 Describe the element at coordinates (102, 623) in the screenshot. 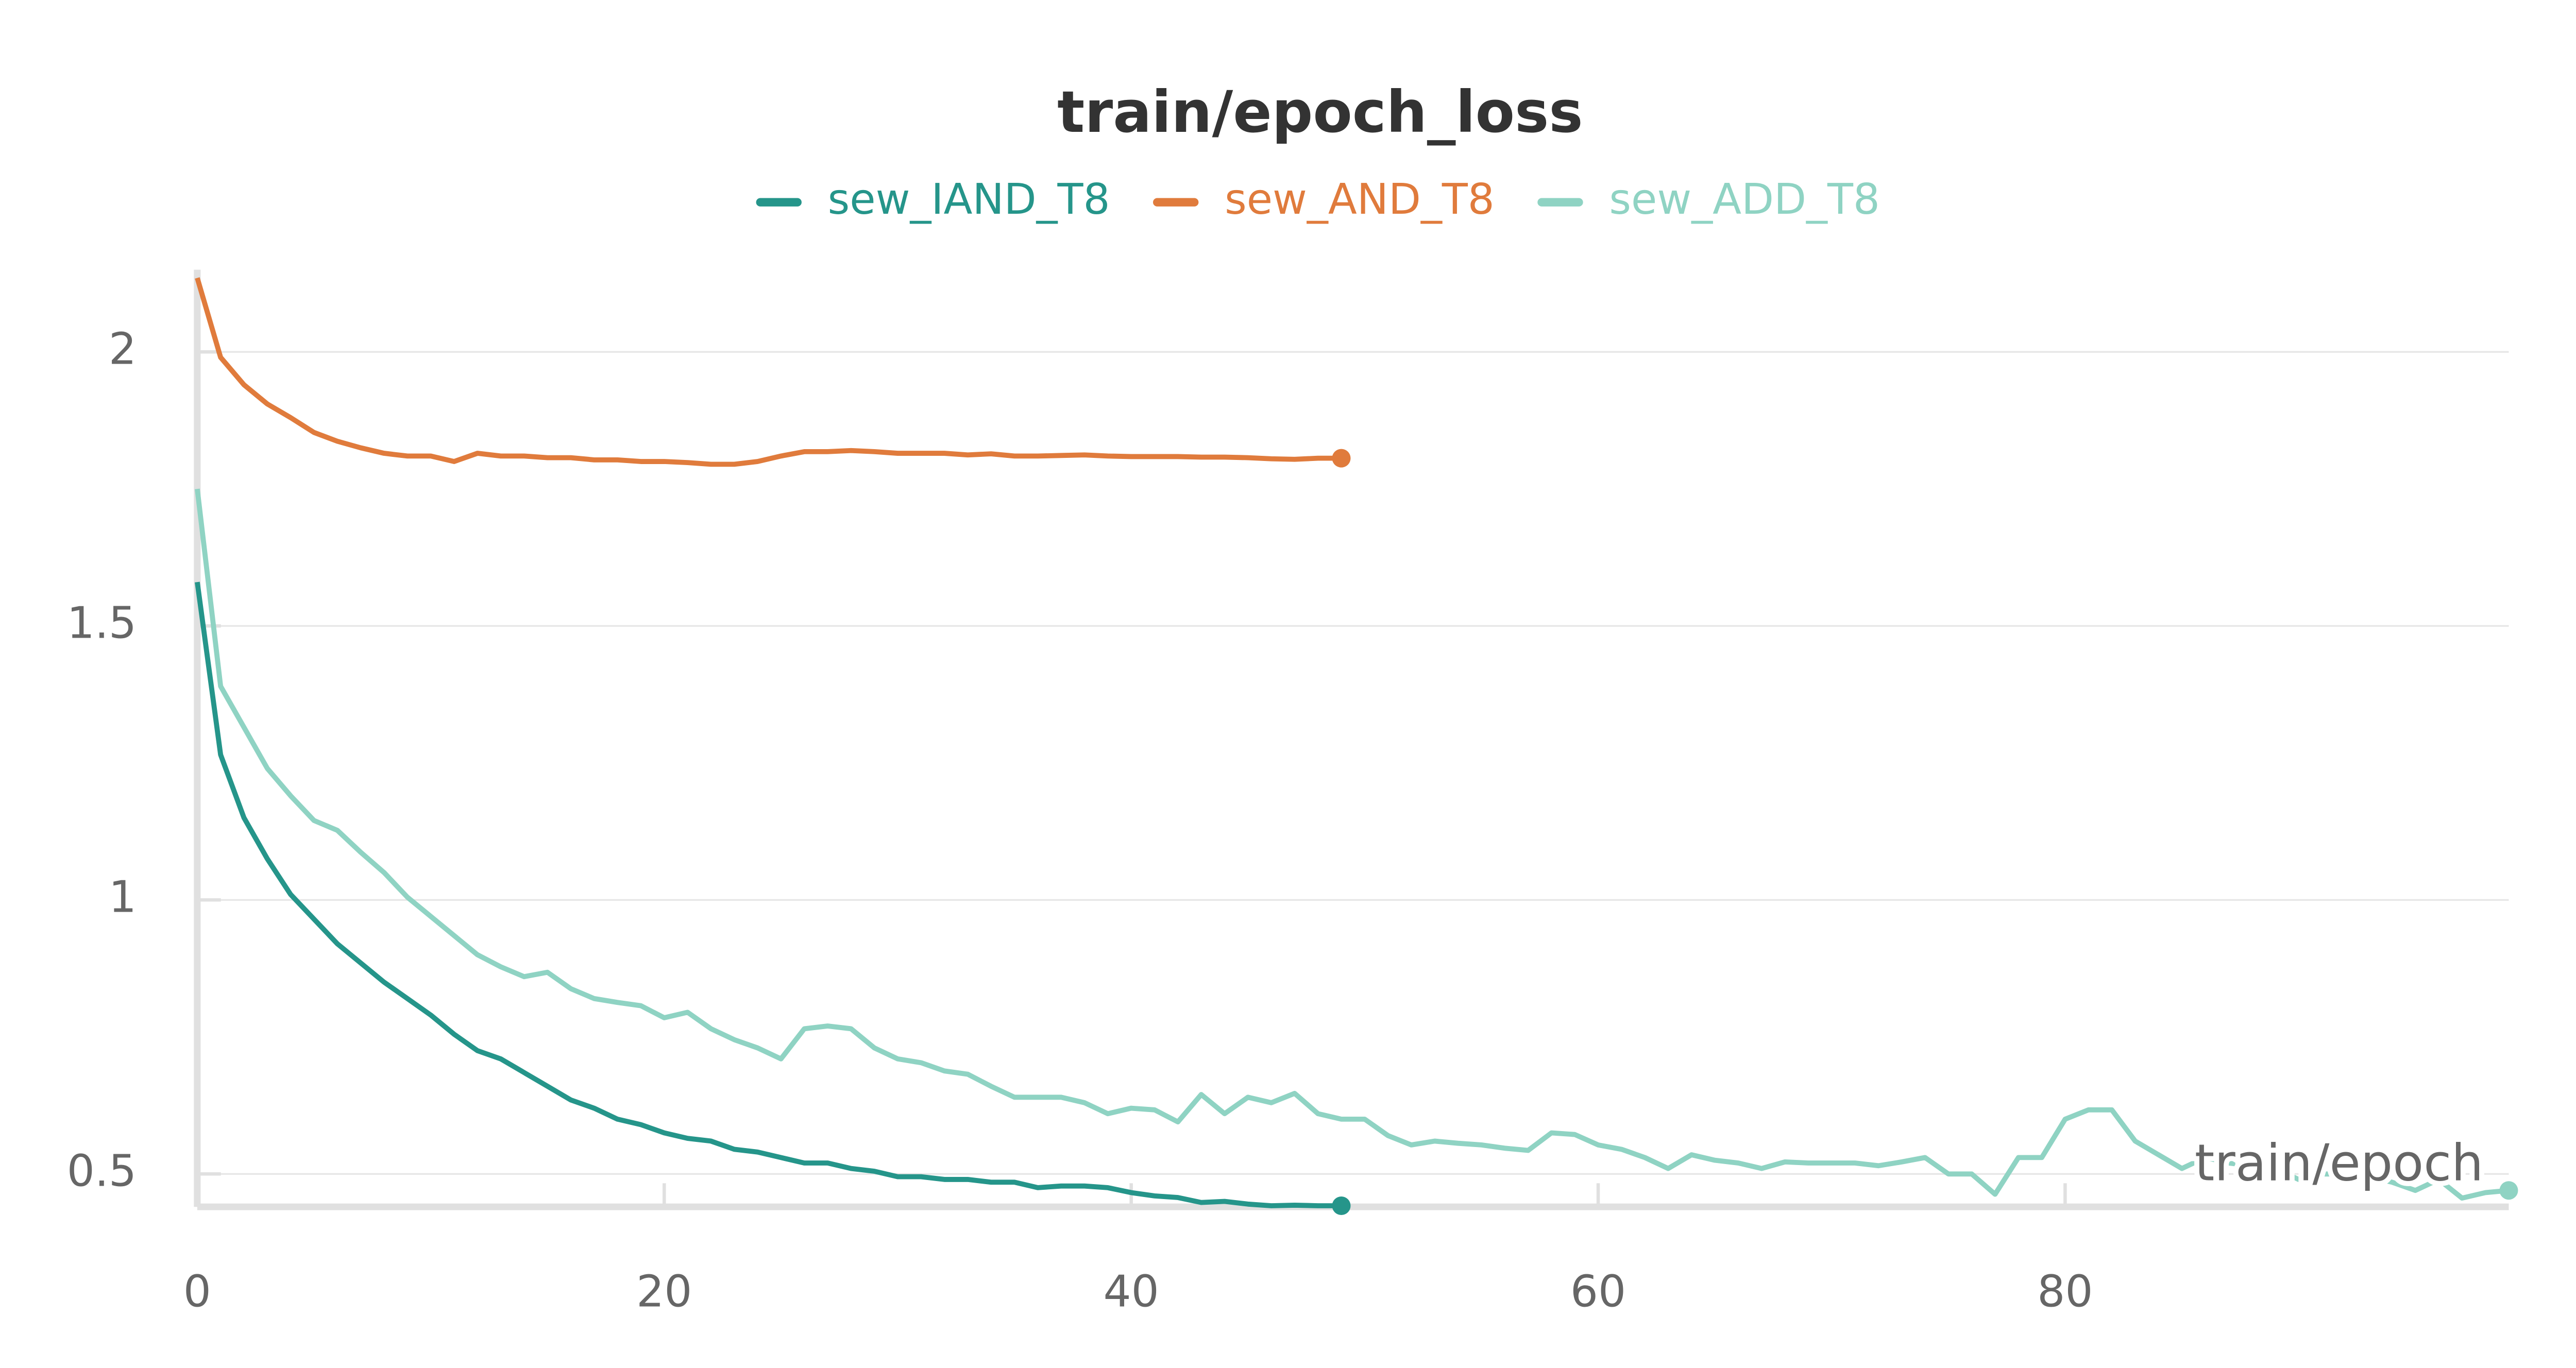

I see `y-tick-label: 1.5` at that location.